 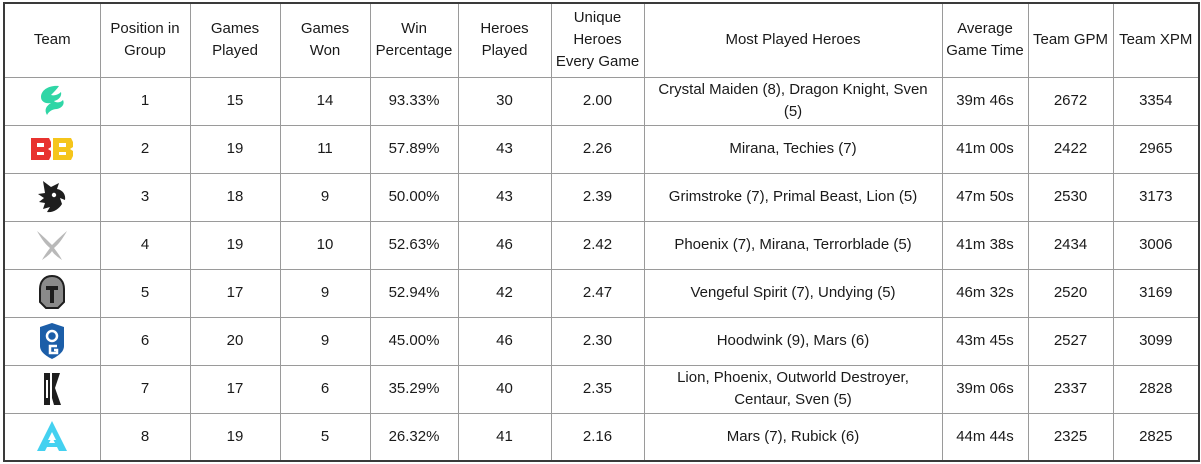 I want to click on unique-heroes-cell: 2.16, so click(x=597, y=437).